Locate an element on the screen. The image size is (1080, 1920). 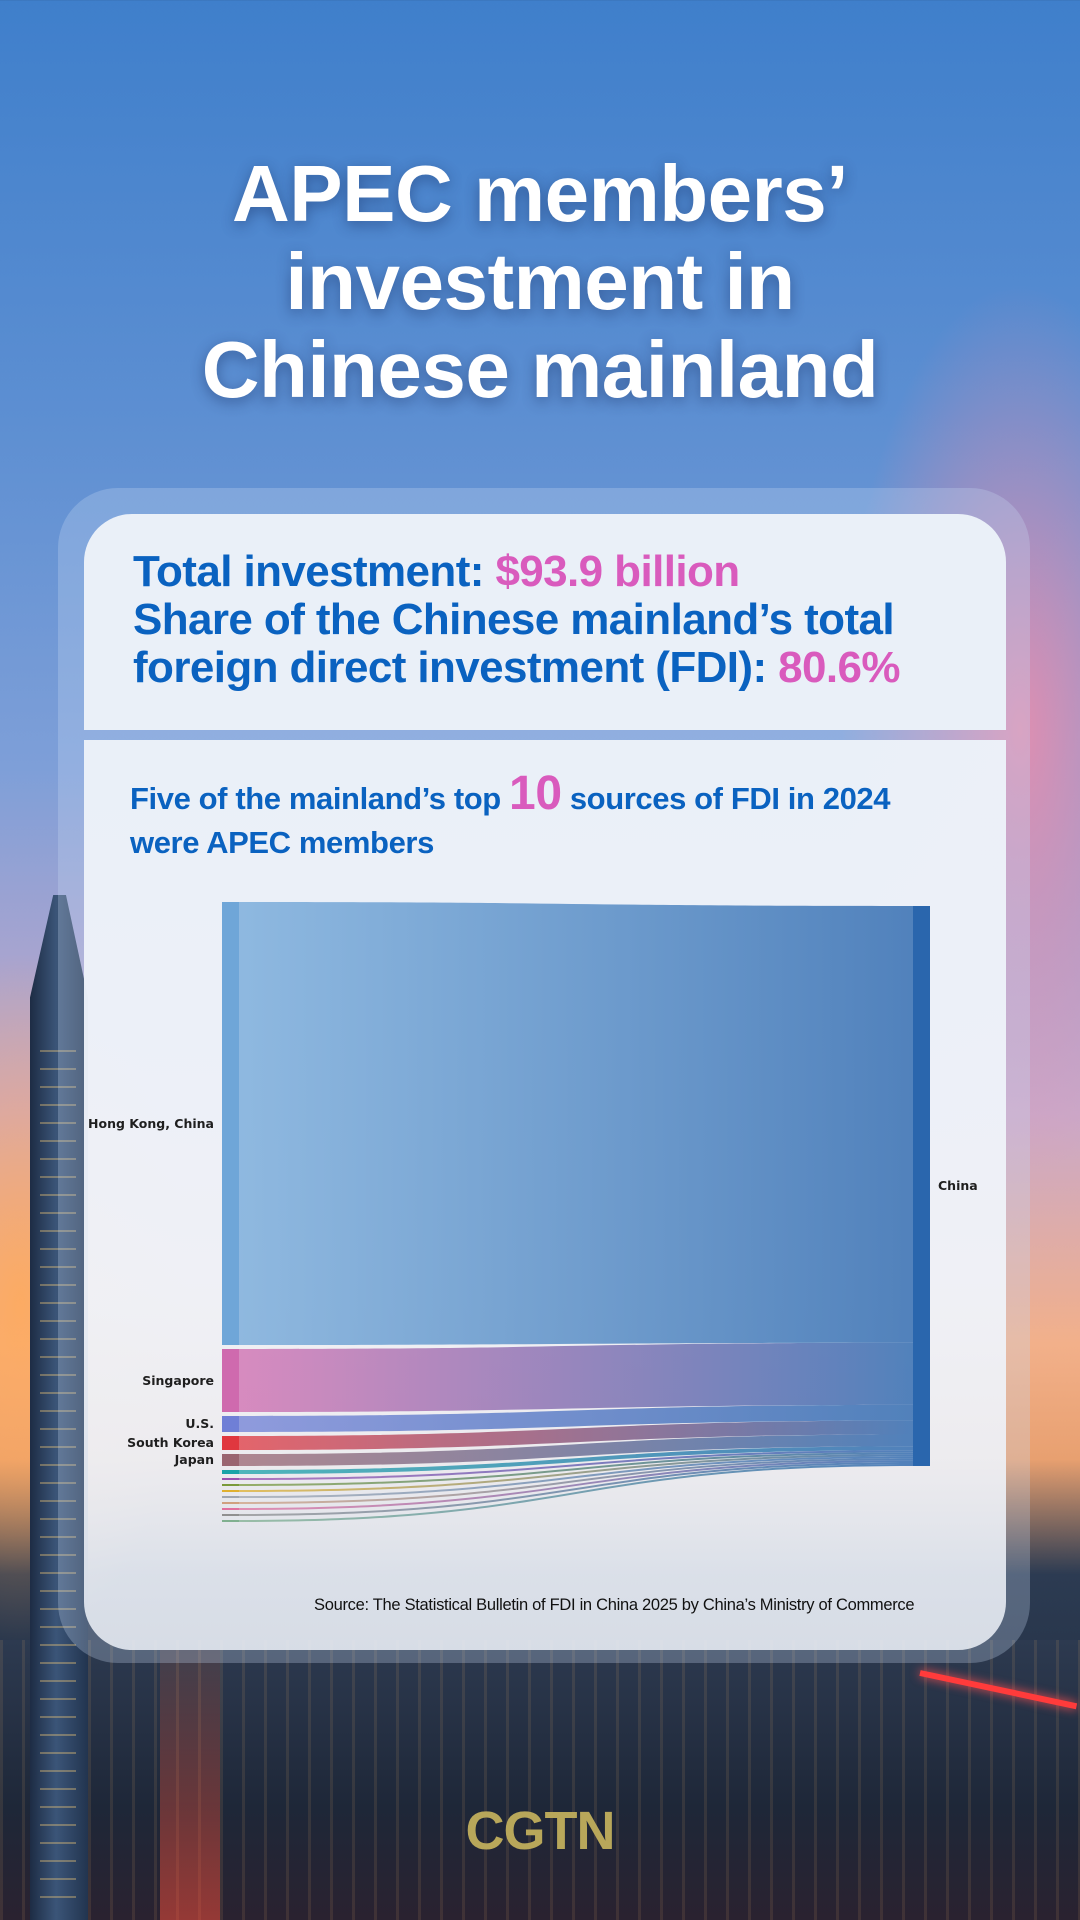
subhead-part2: sources of FDI in 2024 is located at coordinates (726, 798).